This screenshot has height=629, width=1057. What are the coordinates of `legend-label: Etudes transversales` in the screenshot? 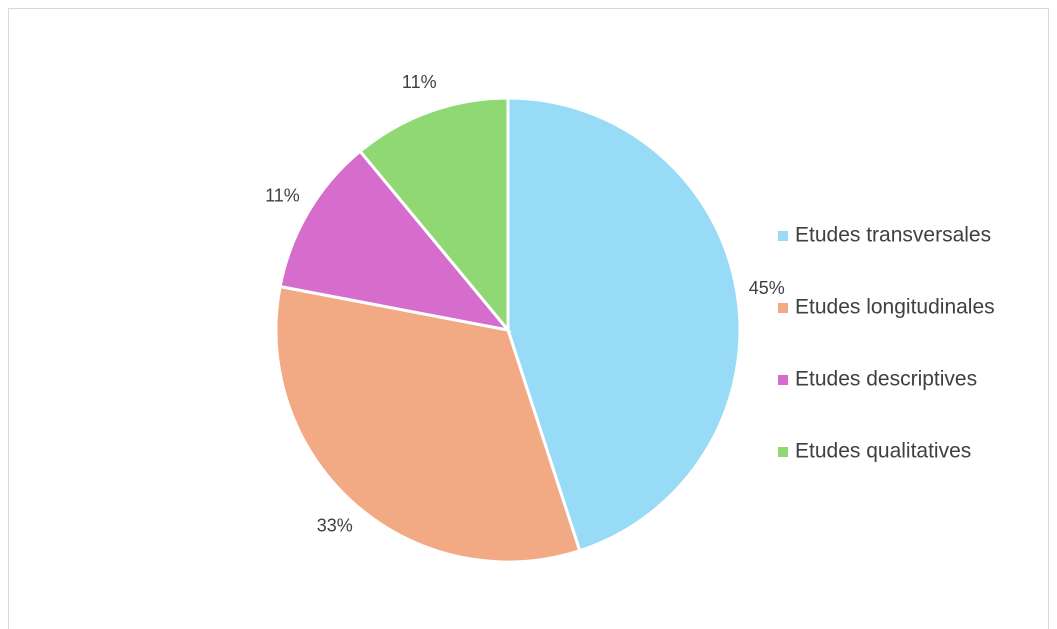 It's located at (893, 235).